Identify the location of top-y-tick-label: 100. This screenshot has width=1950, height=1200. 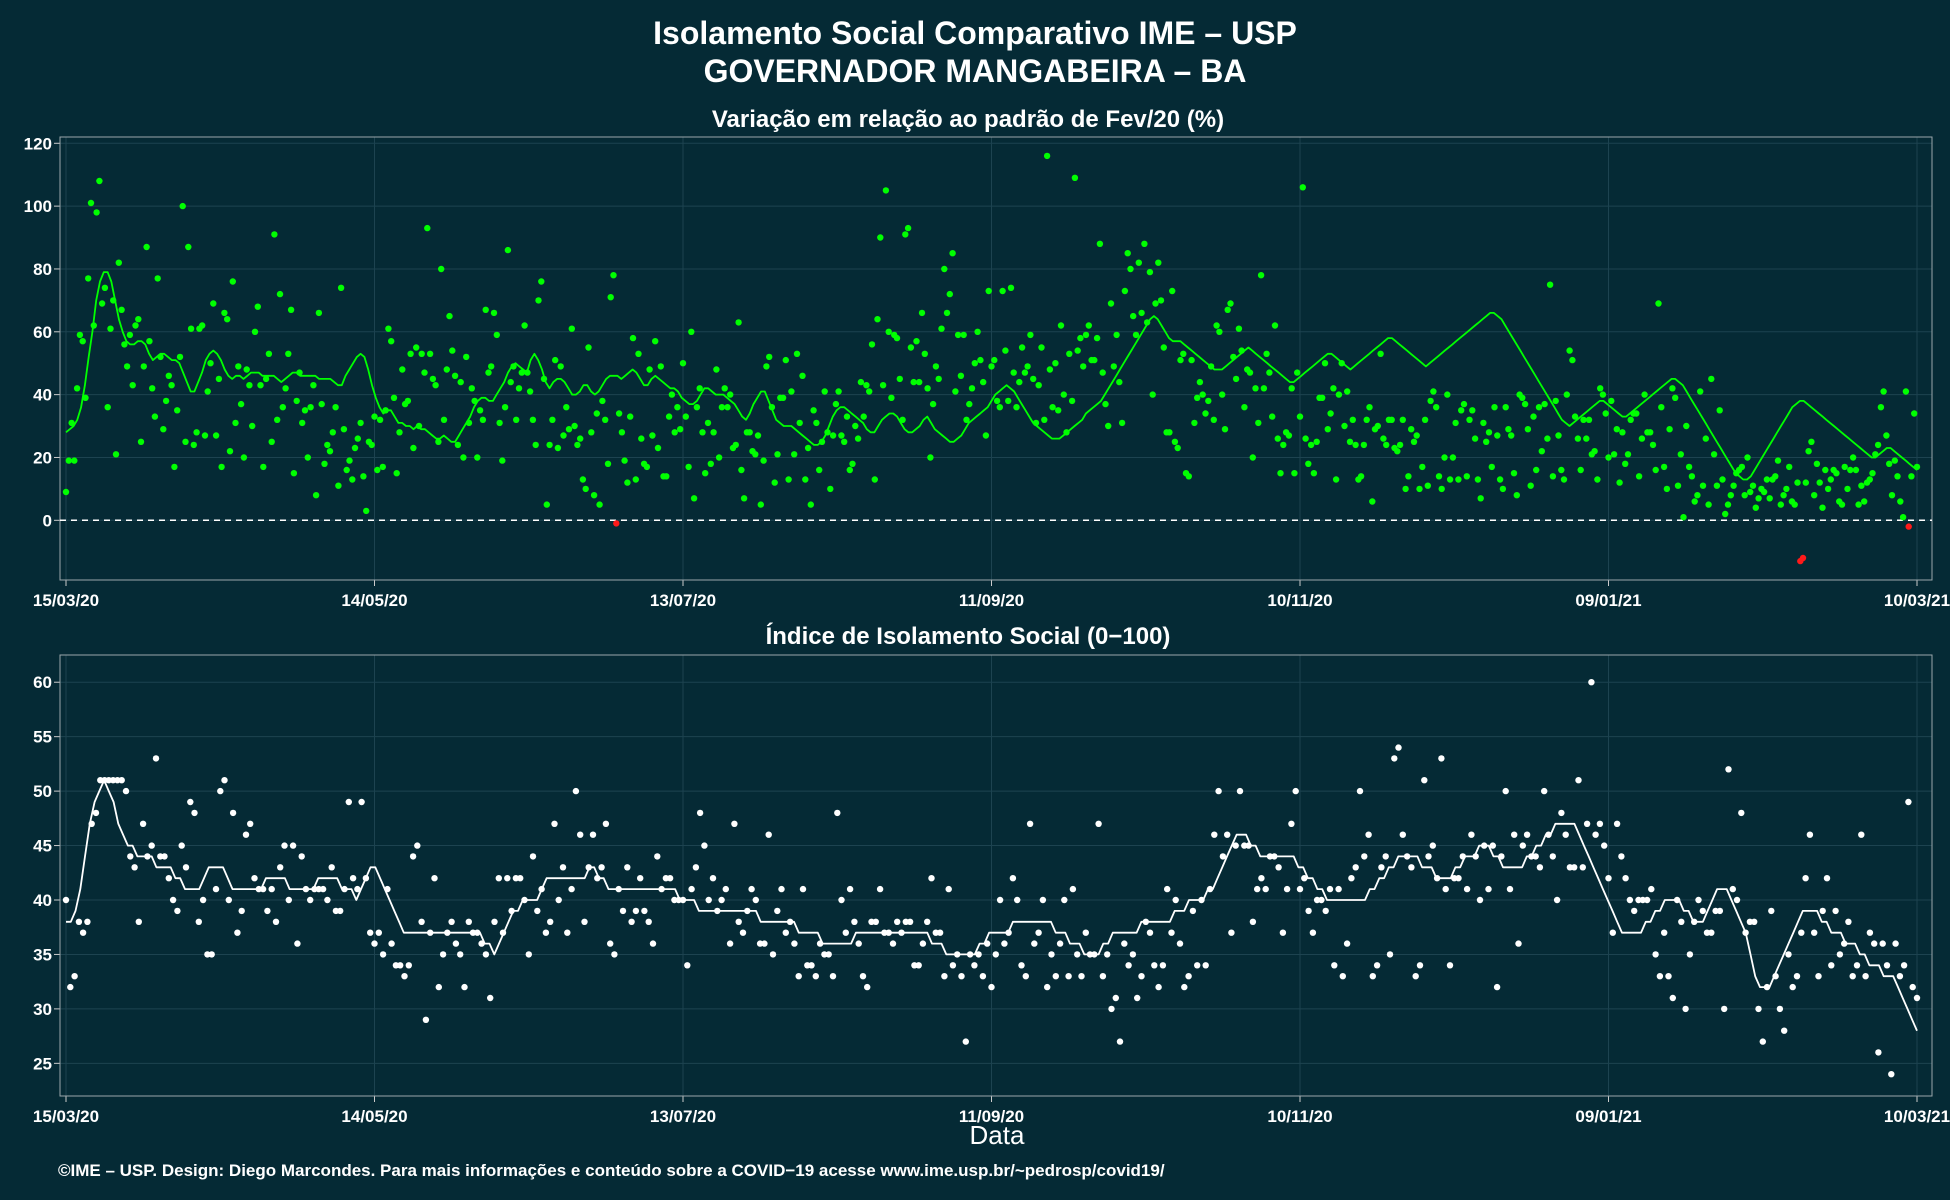
(38, 206).